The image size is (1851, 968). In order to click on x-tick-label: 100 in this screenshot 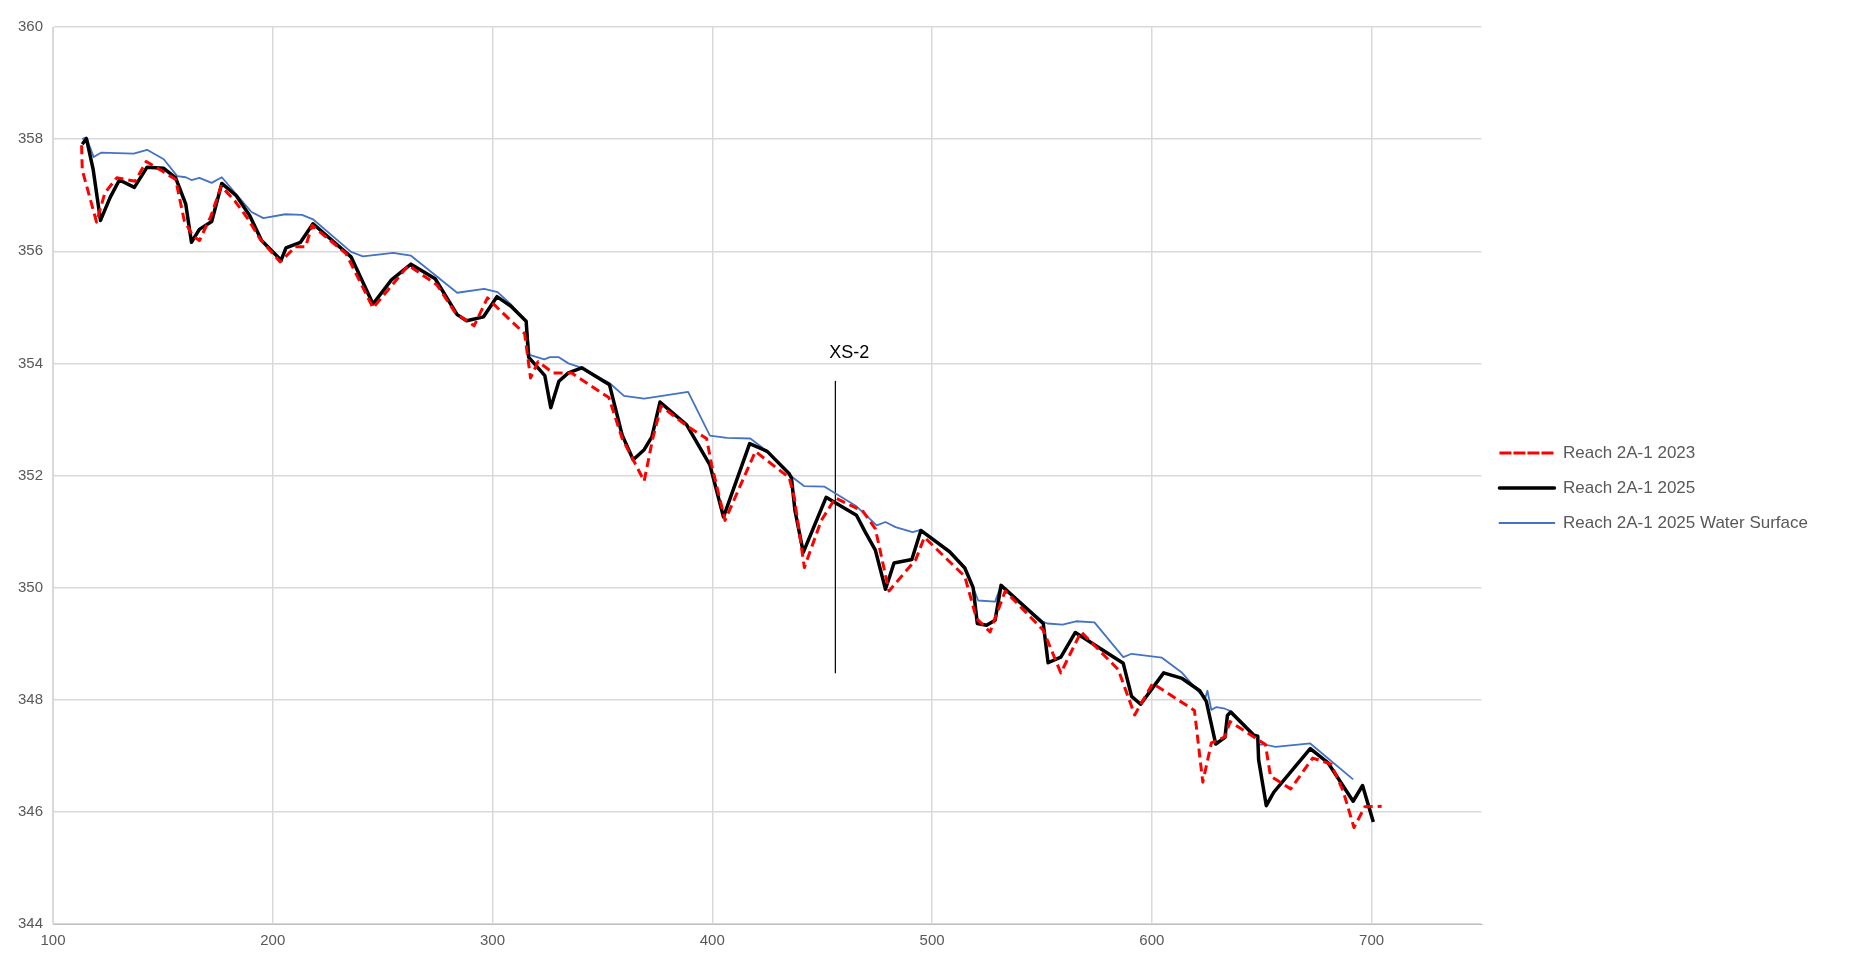, I will do `click(53, 940)`.